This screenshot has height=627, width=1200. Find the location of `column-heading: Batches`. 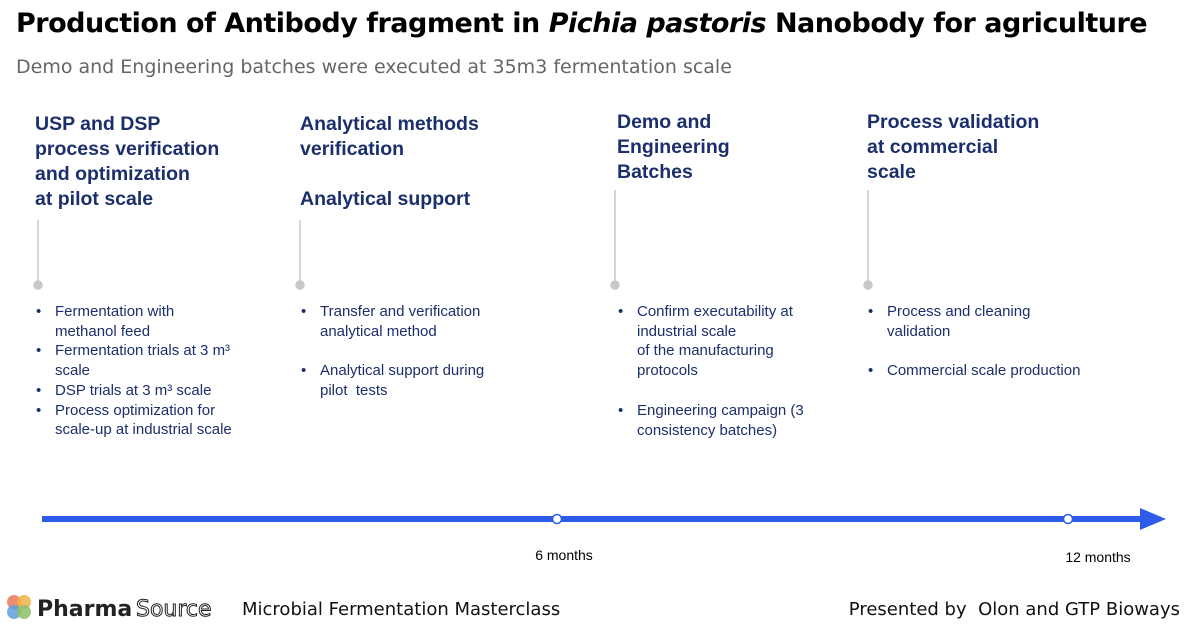

column-heading: Batches is located at coordinates (655, 172).